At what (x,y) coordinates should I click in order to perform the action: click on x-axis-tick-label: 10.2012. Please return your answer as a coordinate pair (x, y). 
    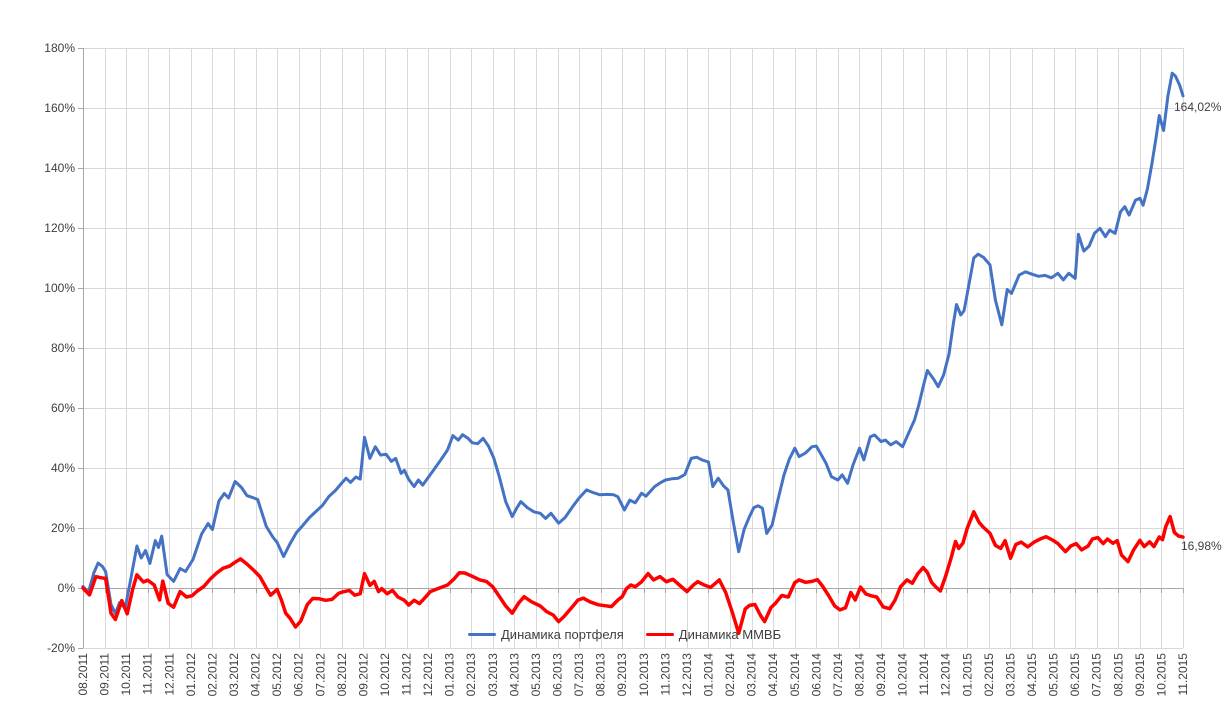
    Looking at the image, I should click on (385, 675).